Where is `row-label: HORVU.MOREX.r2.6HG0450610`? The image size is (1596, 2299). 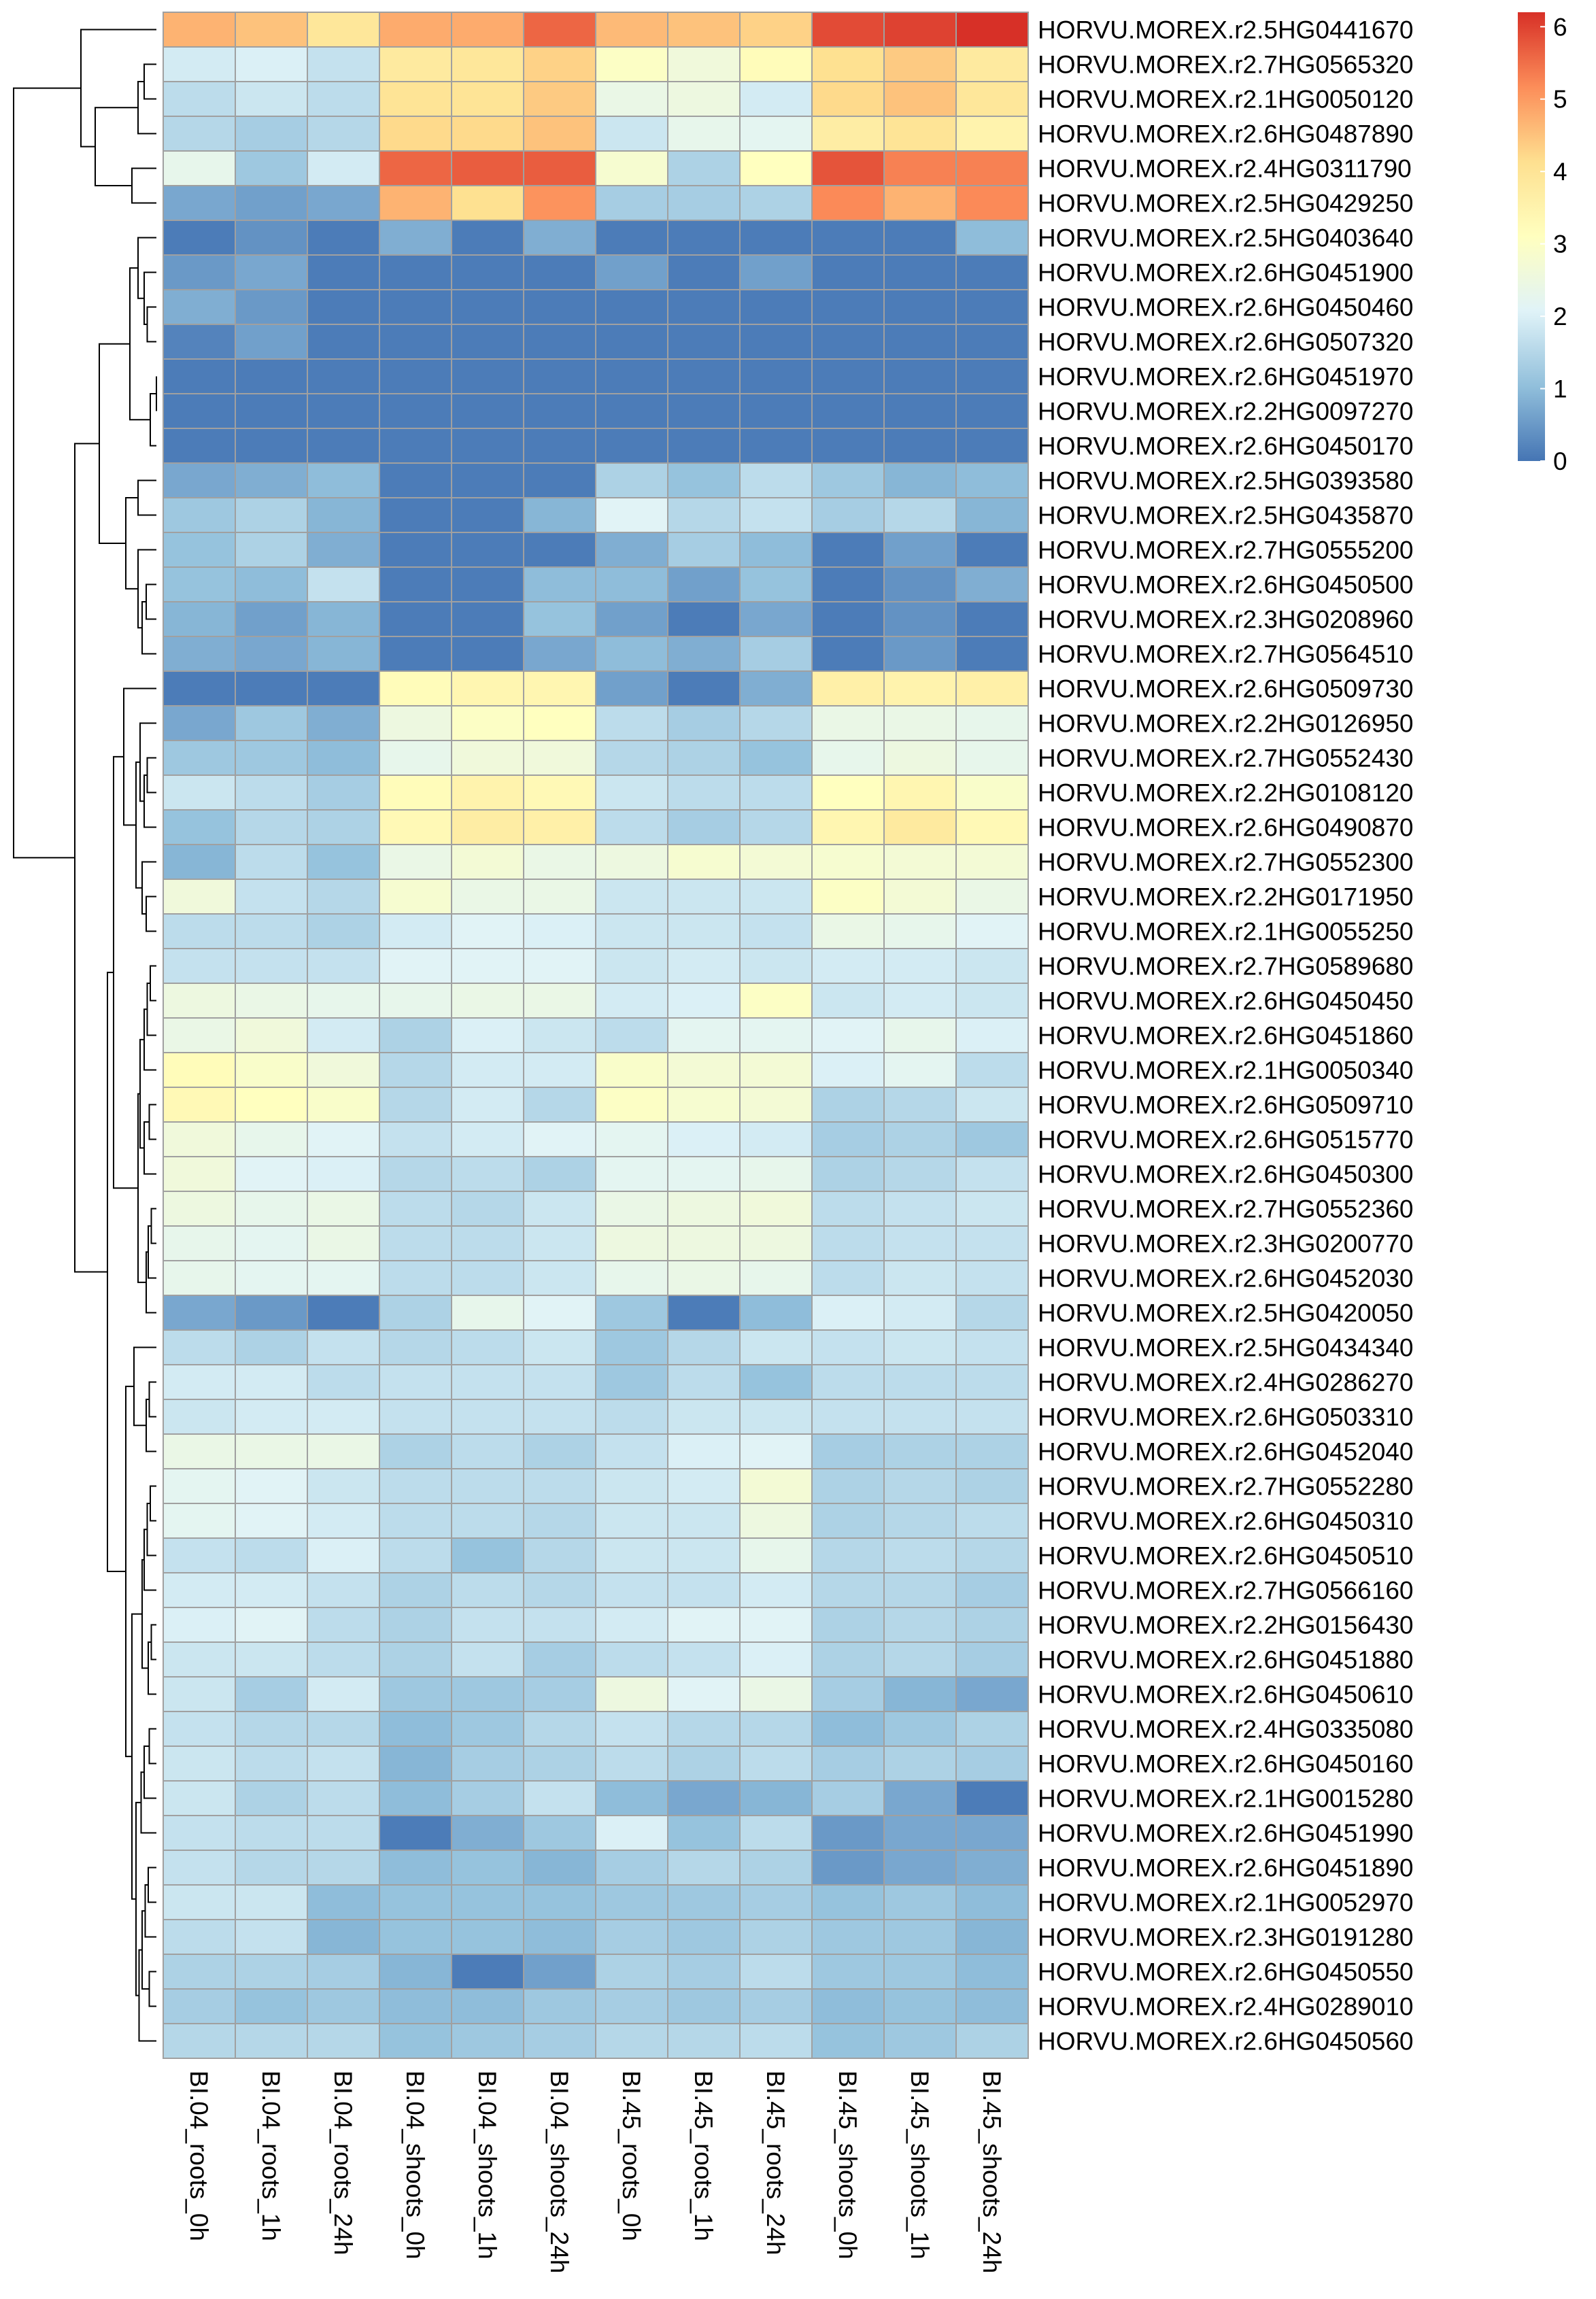
row-label: HORVU.MOREX.r2.6HG0450610 is located at coordinates (1226, 1695).